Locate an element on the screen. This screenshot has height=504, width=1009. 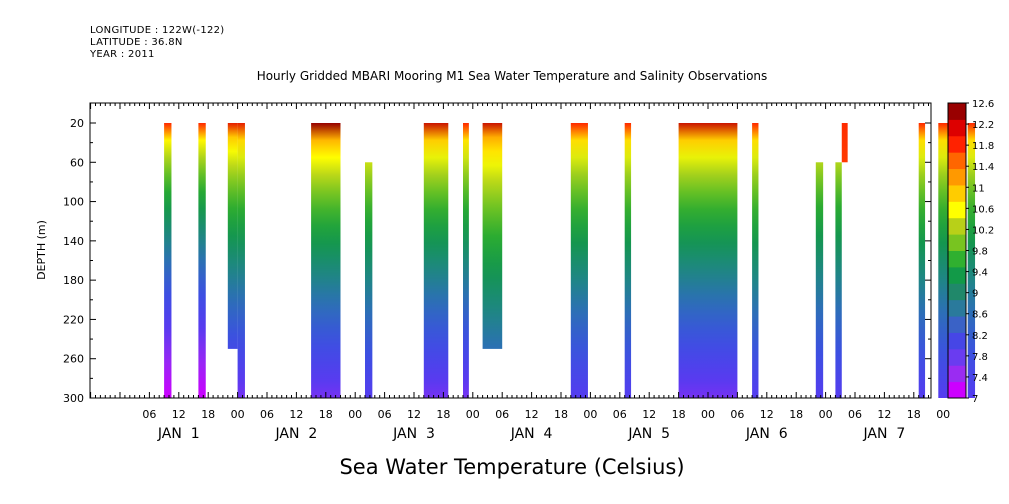
y-axis-label: DEPTH (m) is located at coordinates (41, 250).